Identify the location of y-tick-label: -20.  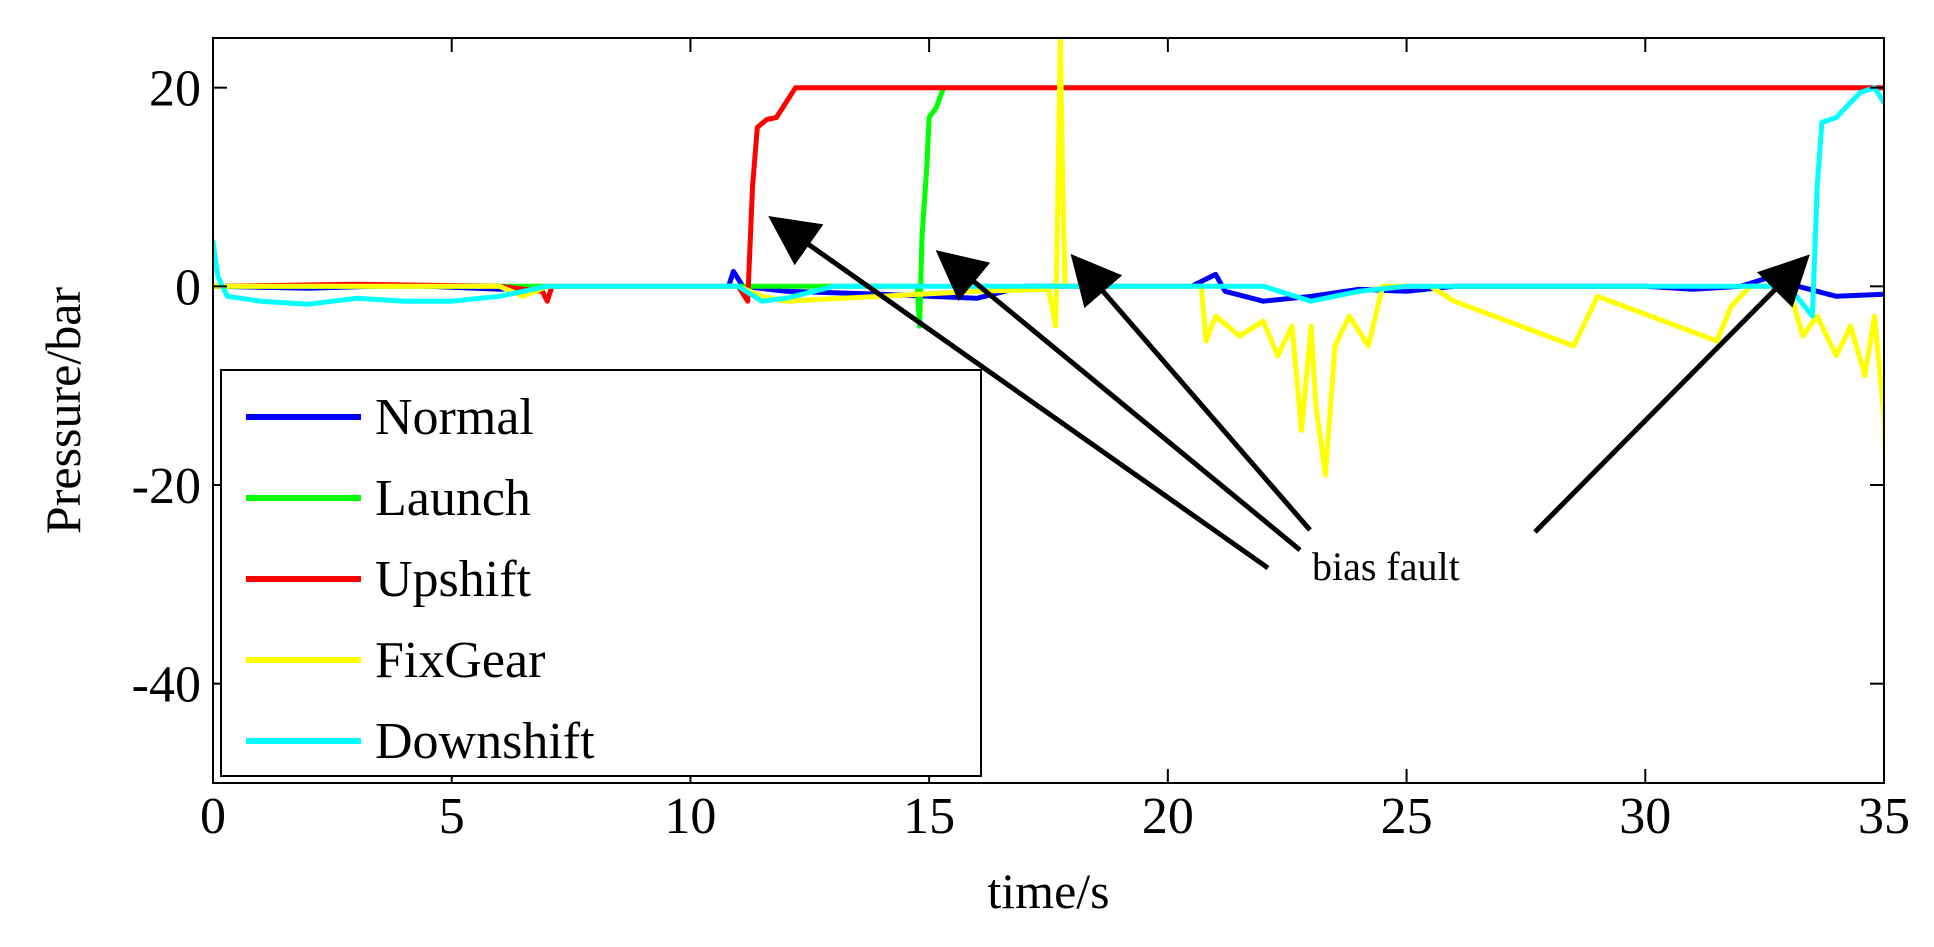
(166, 486).